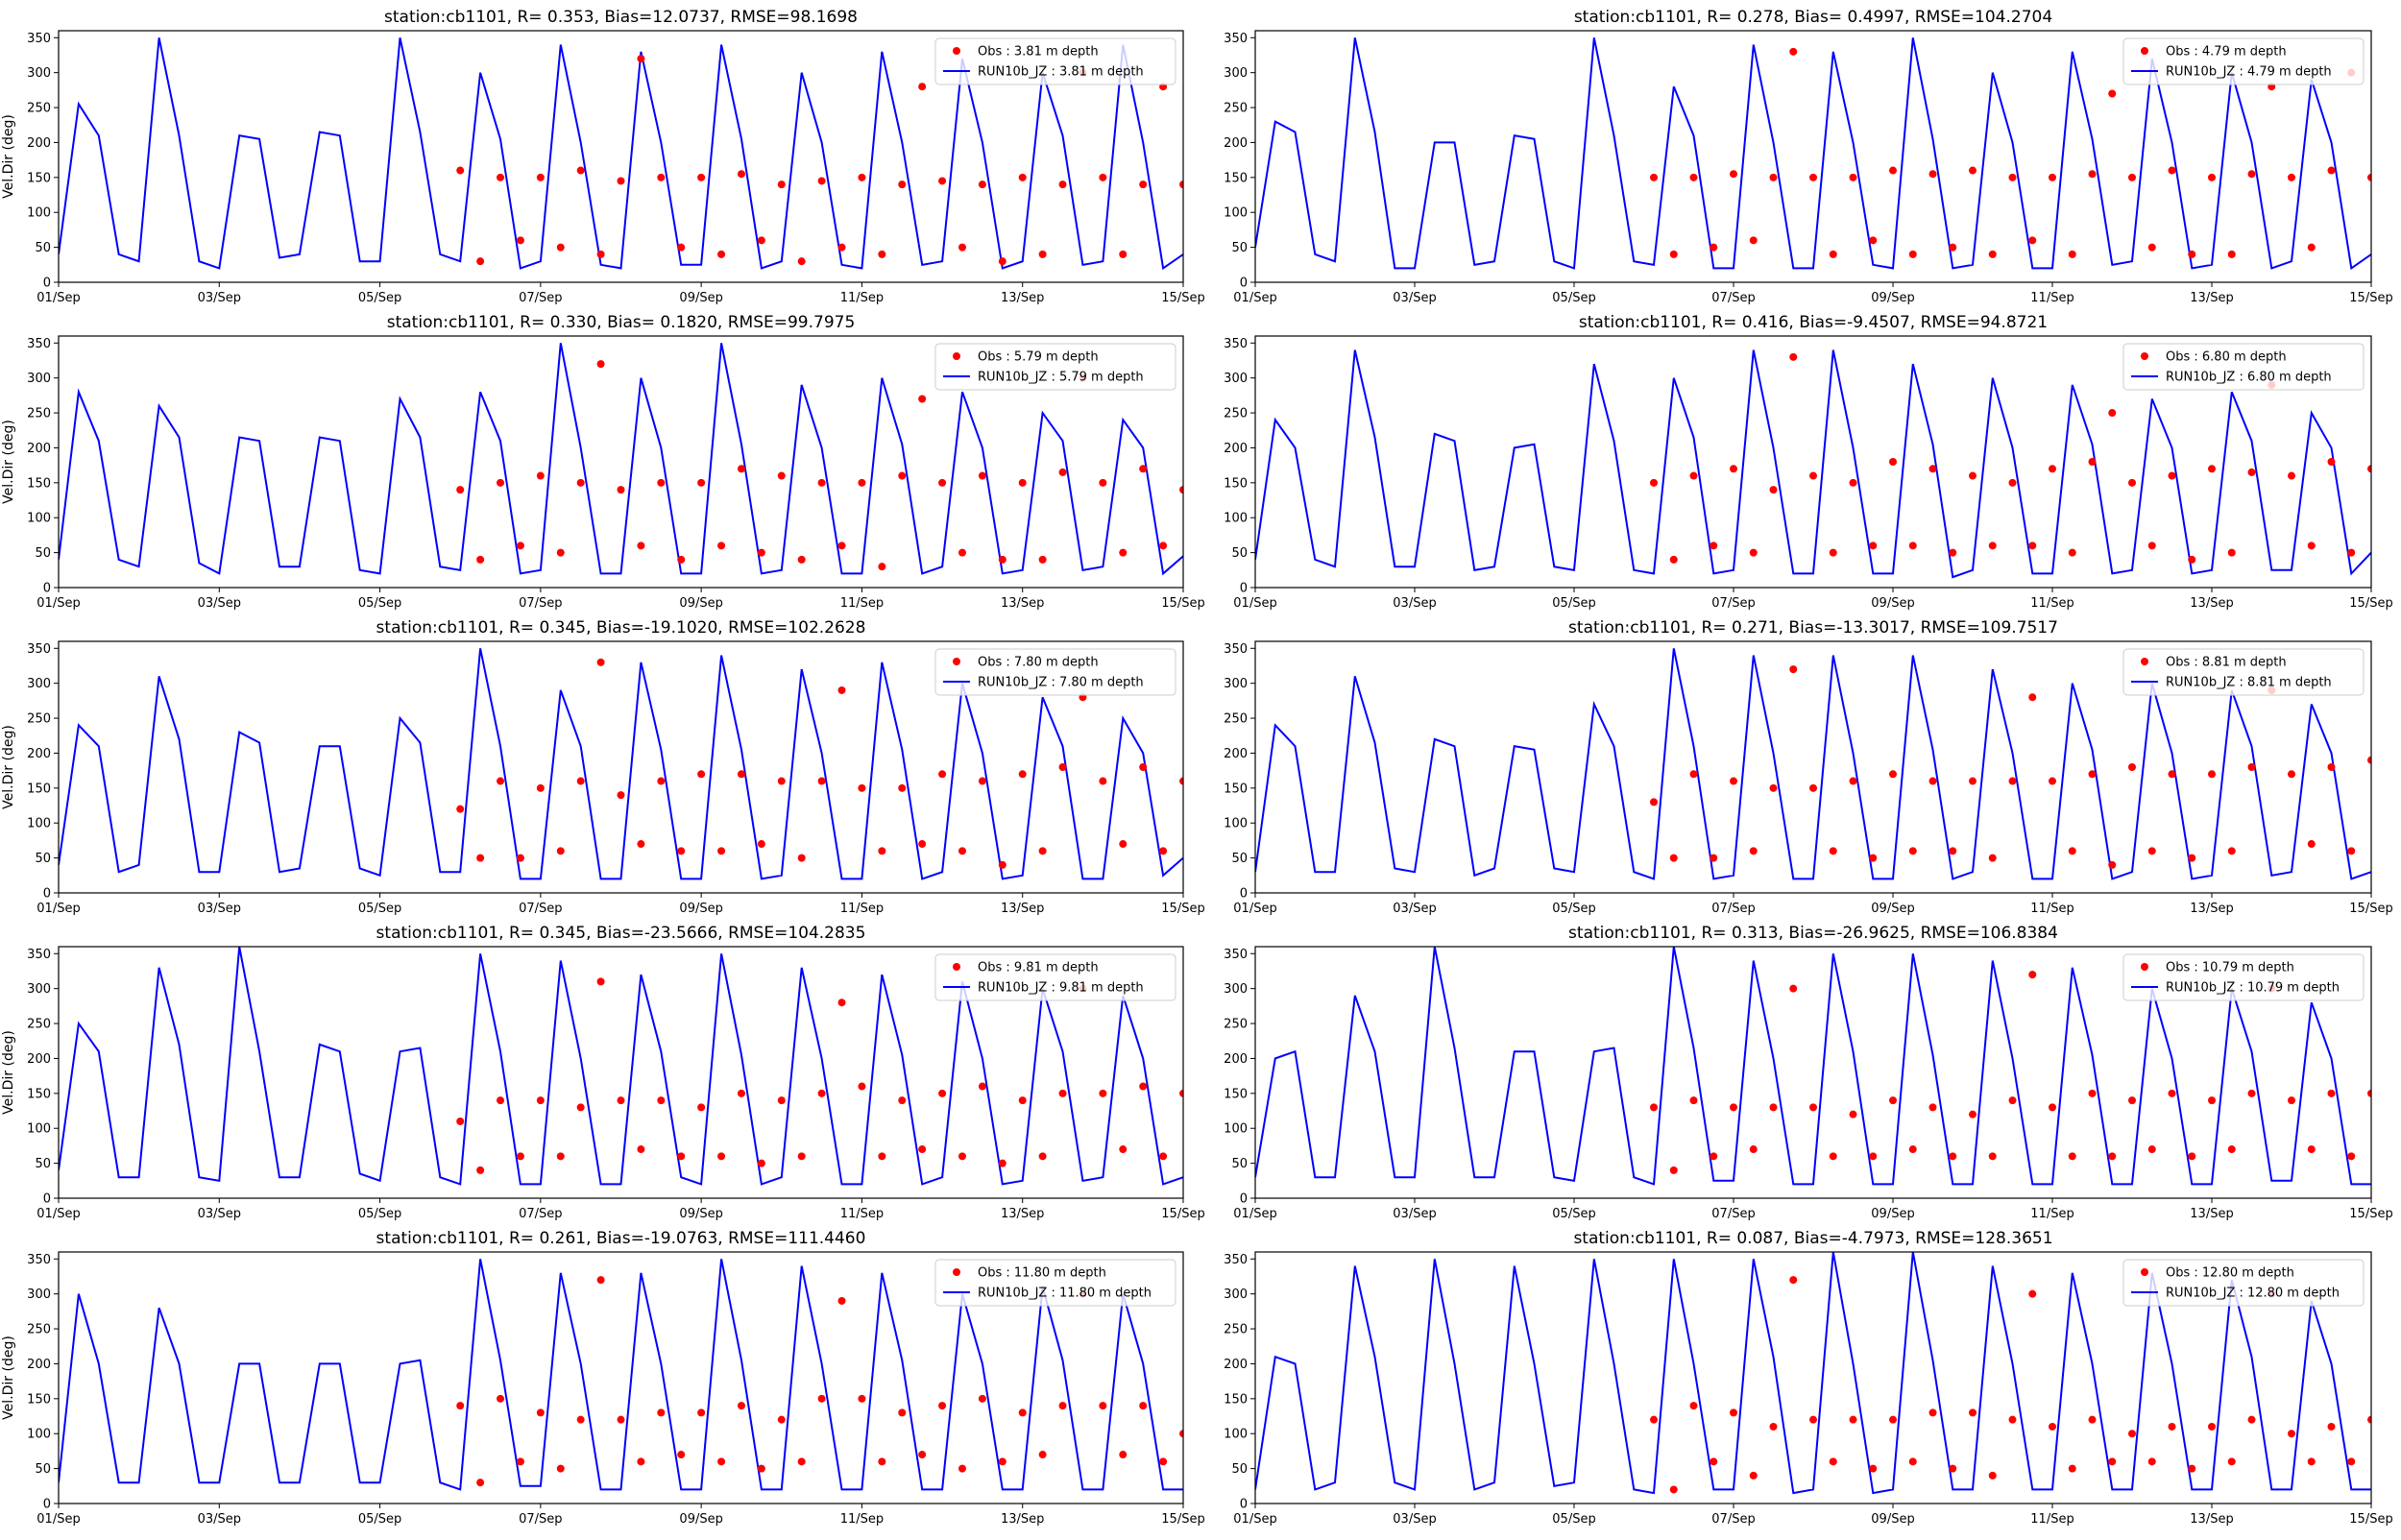  Describe the element at coordinates (1244, 895) in the screenshot. I see `y-tick-label: 0` at that location.